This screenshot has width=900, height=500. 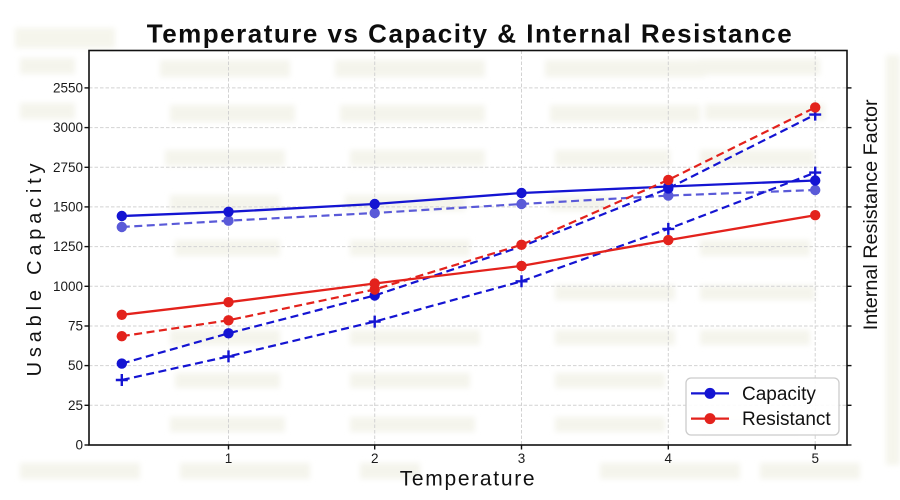 What do you see at coordinates (68, 206) in the screenshot?
I see `svg-text: 1500` at bounding box center [68, 206].